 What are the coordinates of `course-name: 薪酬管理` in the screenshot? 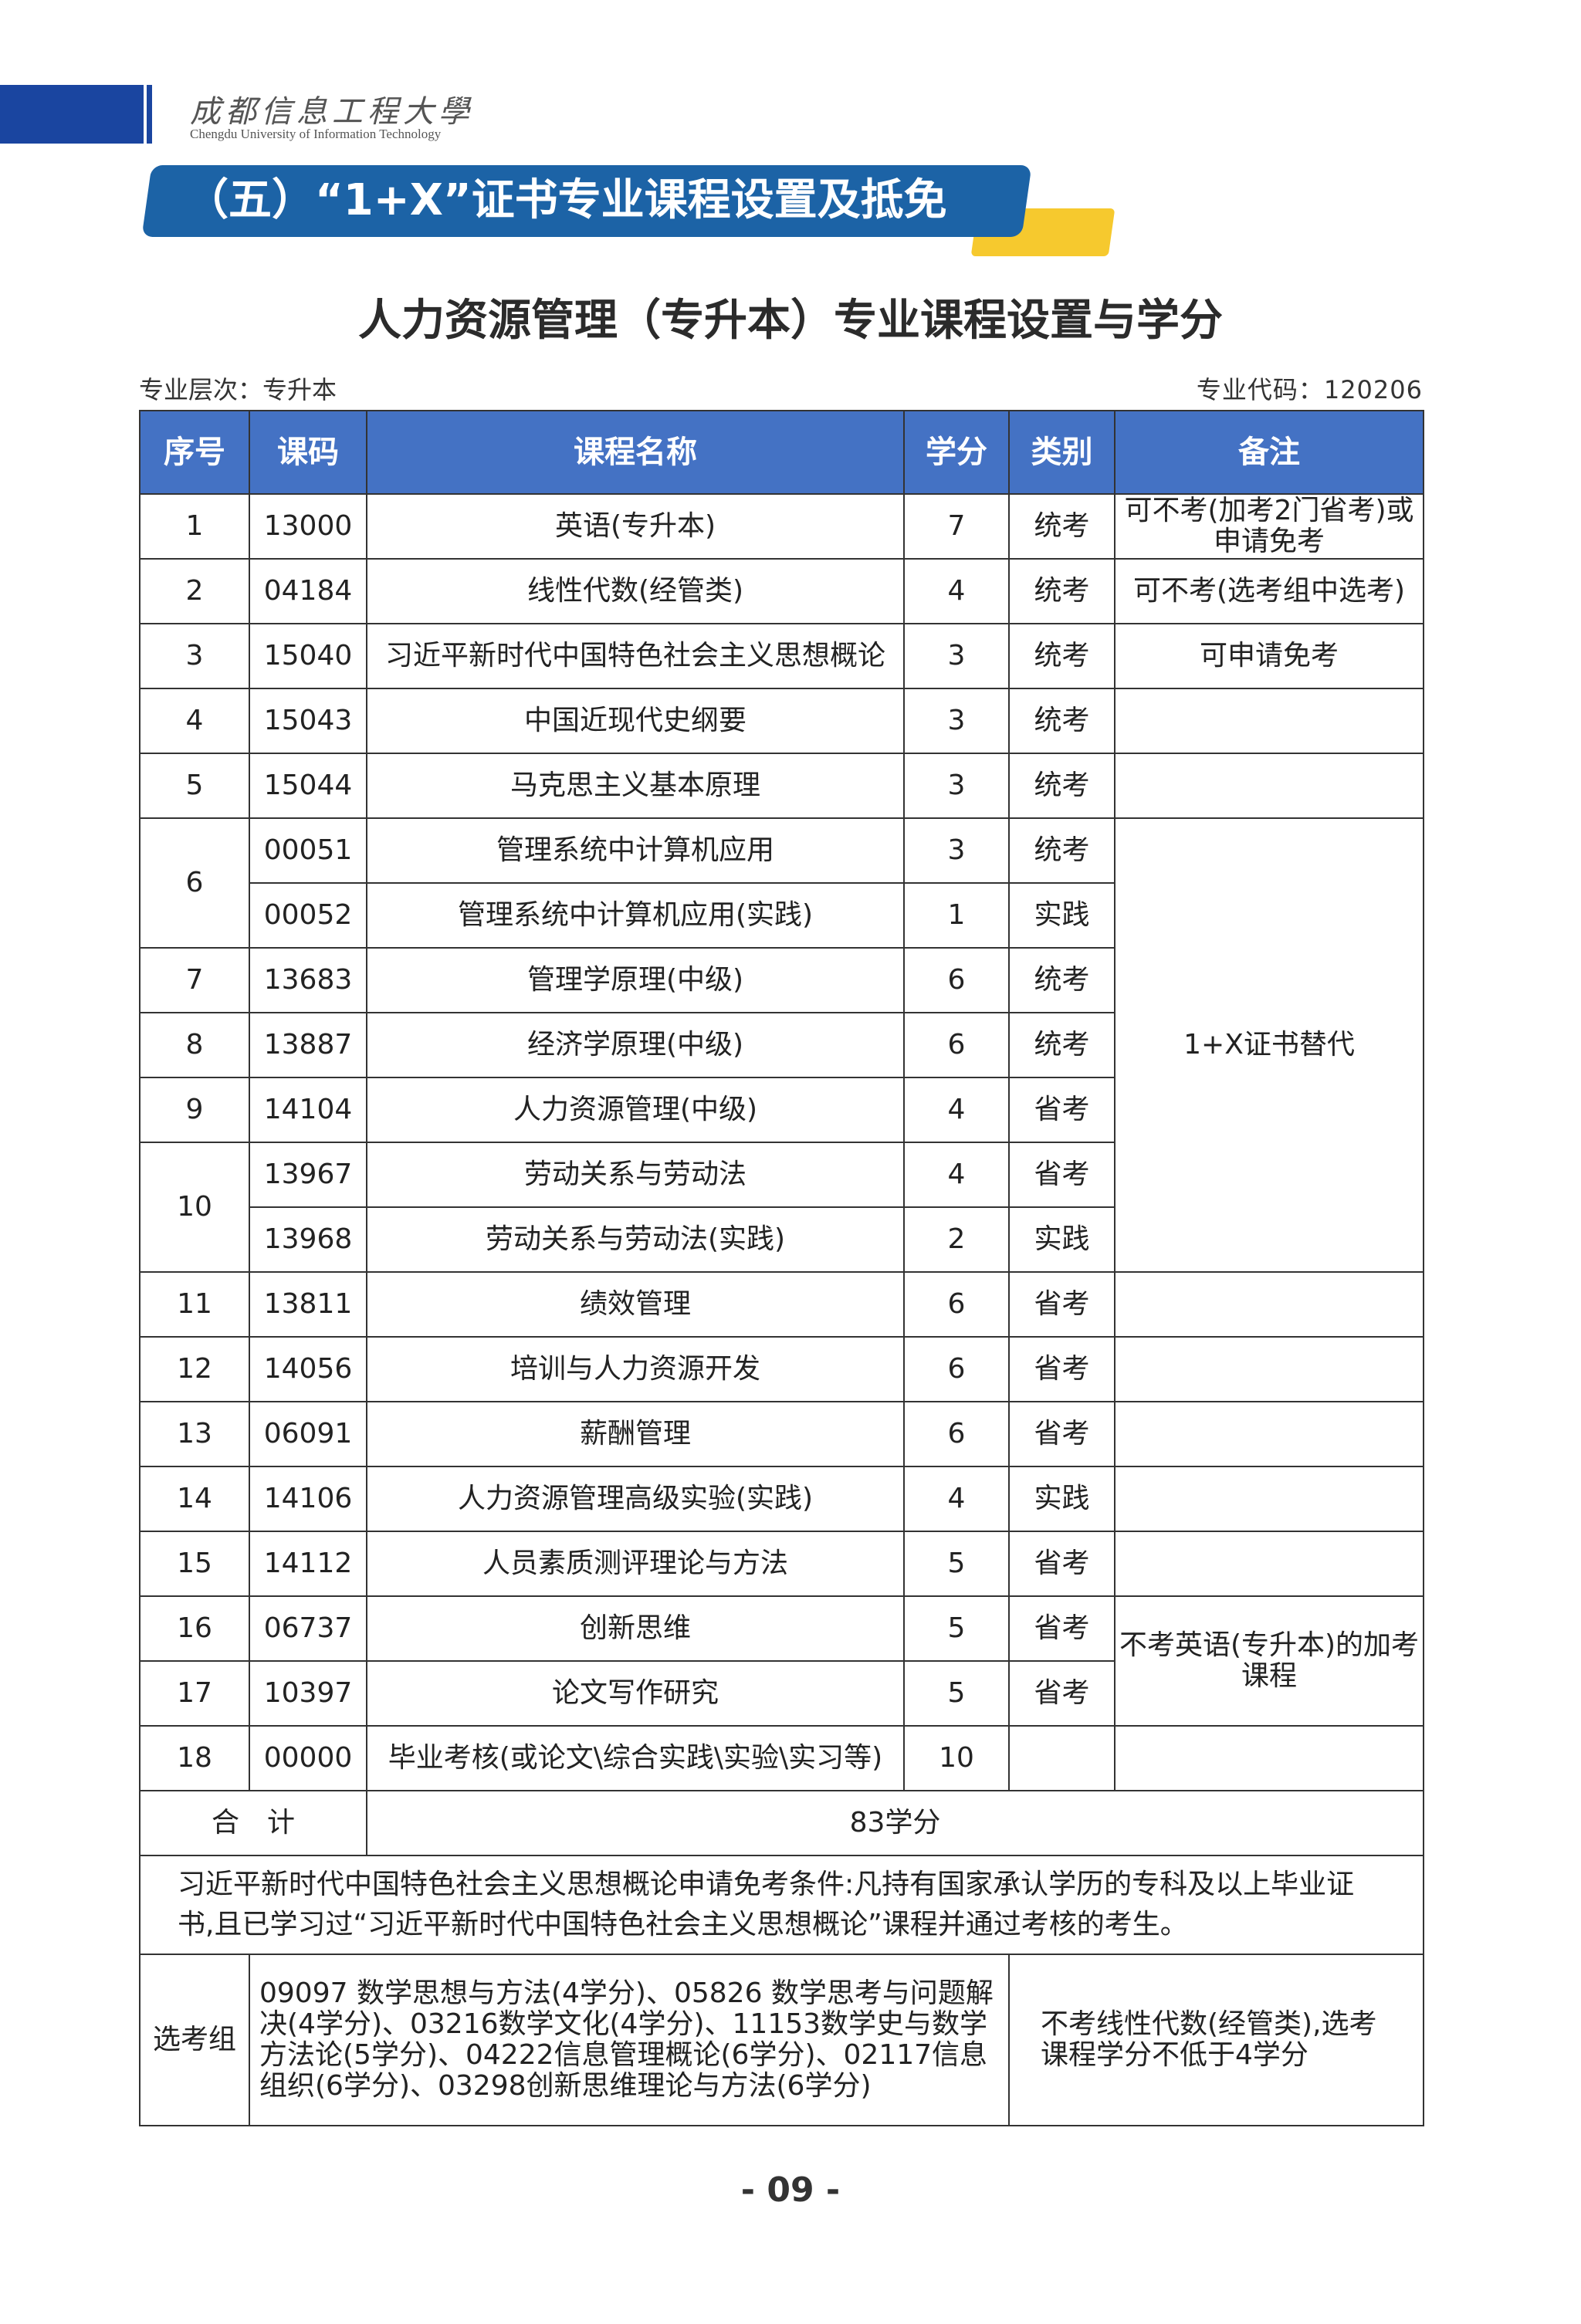 It's located at (635, 1434).